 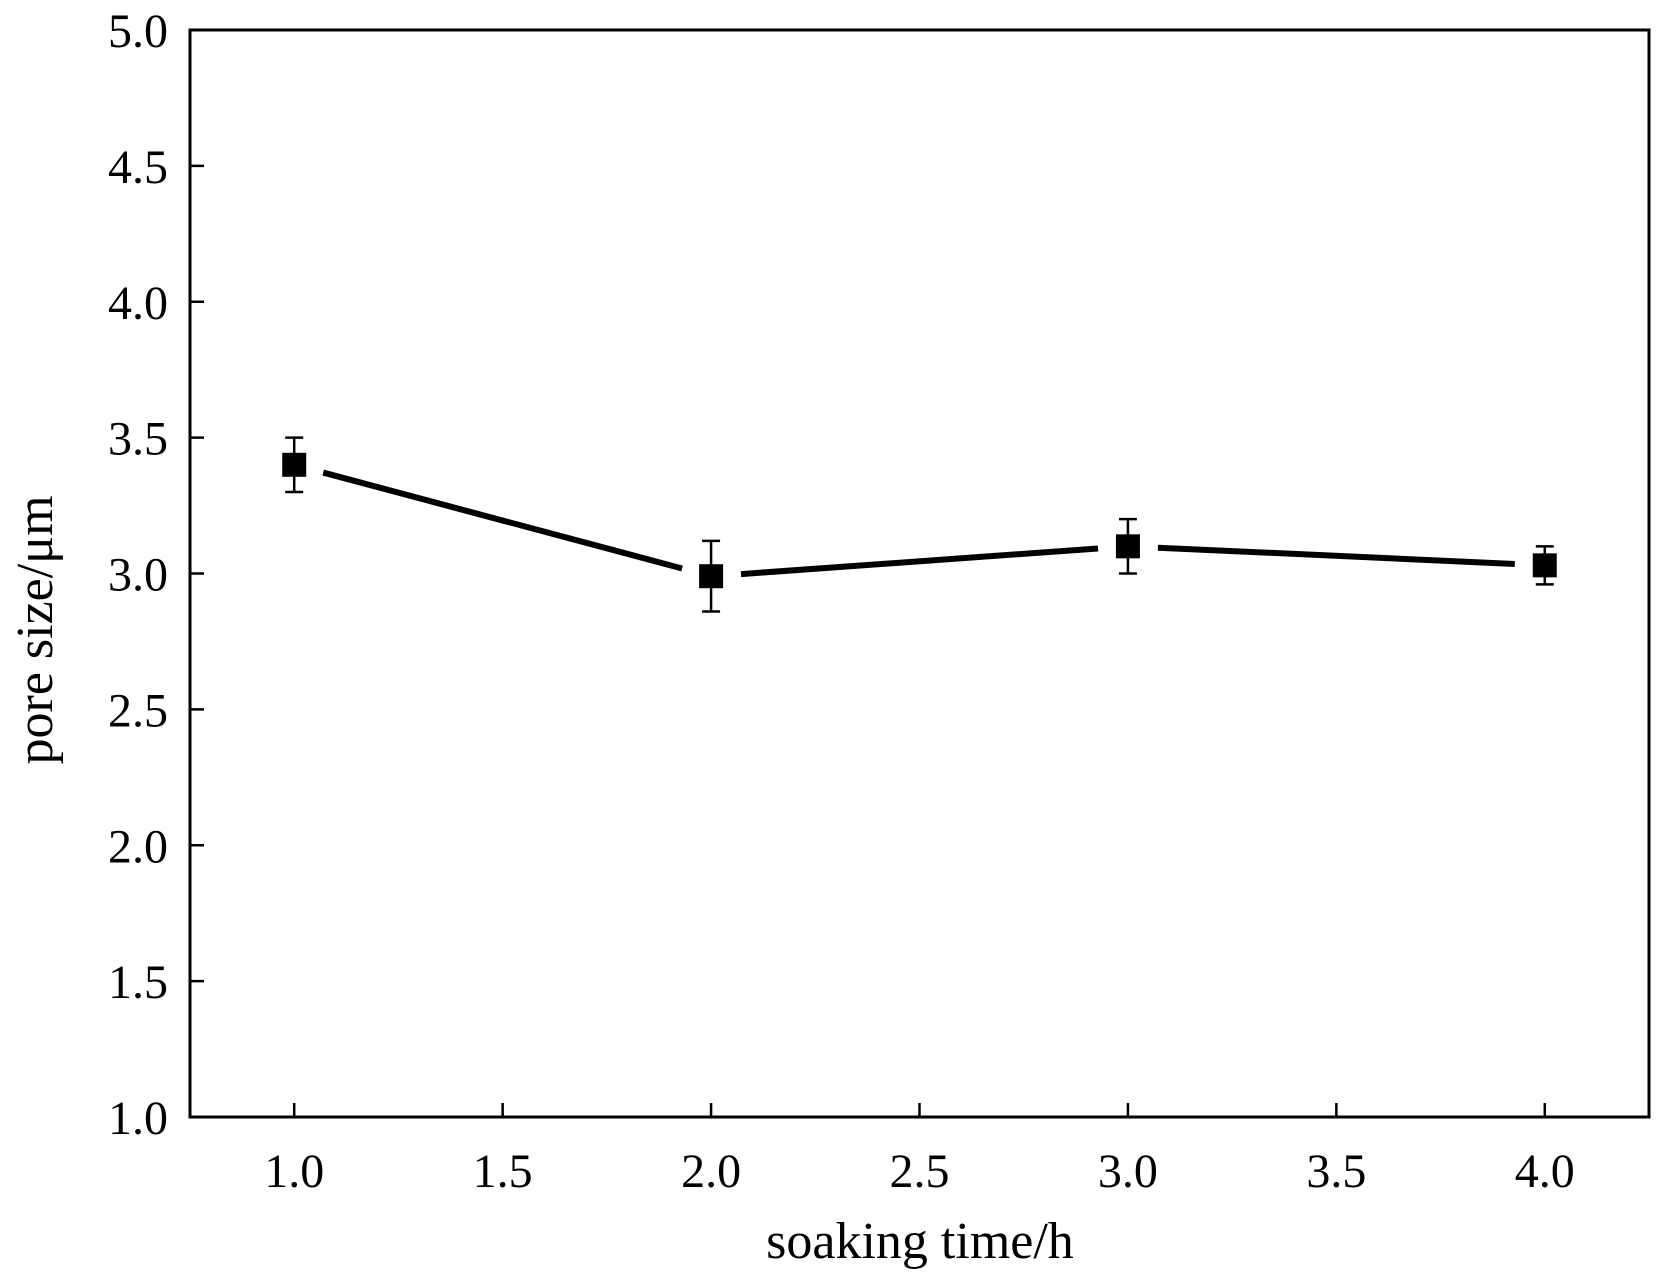 What do you see at coordinates (503, 1171) in the screenshot?
I see `x-tick-label: 1.5` at bounding box center [503, 1171].